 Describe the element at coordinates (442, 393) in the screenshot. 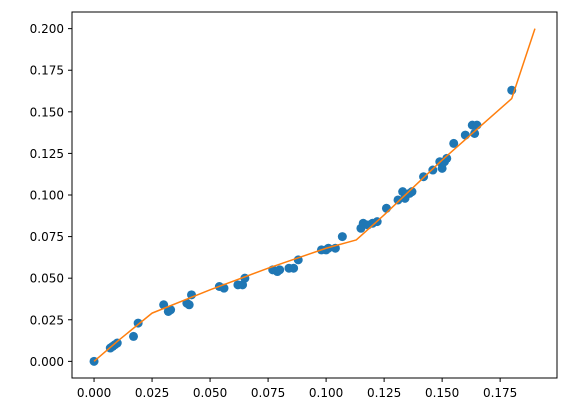

I see `x-tick-label: 0.150` at that location.